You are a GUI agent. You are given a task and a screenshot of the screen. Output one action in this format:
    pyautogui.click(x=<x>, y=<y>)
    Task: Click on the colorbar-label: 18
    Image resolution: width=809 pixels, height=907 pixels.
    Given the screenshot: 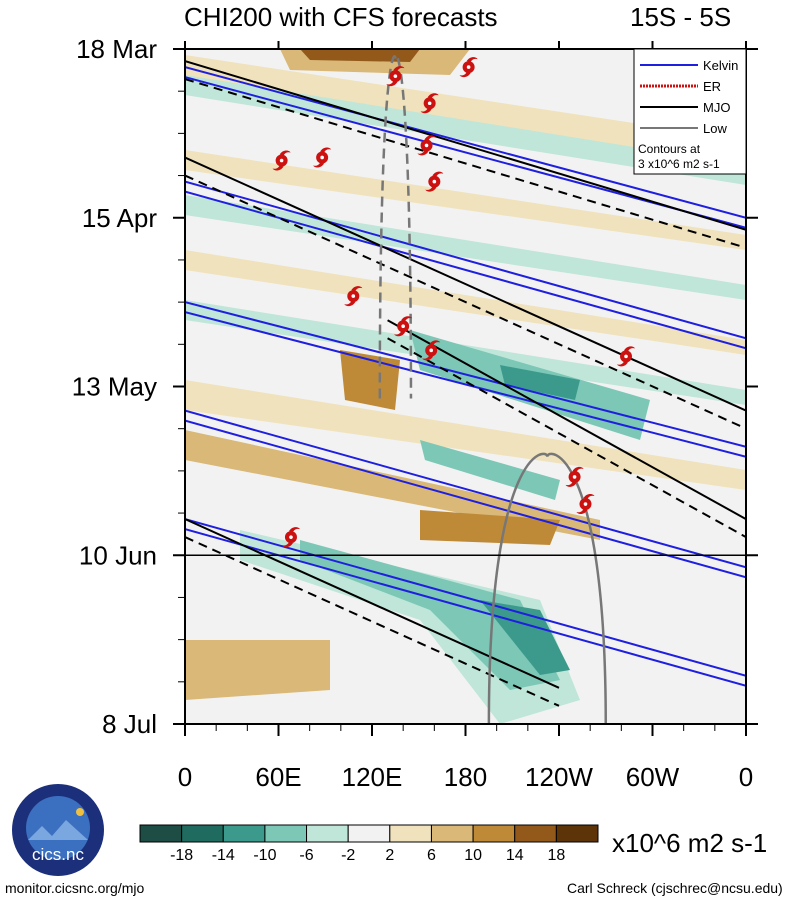 What is the action you would take?
    pyautogui.click(x=556, y=855)
    